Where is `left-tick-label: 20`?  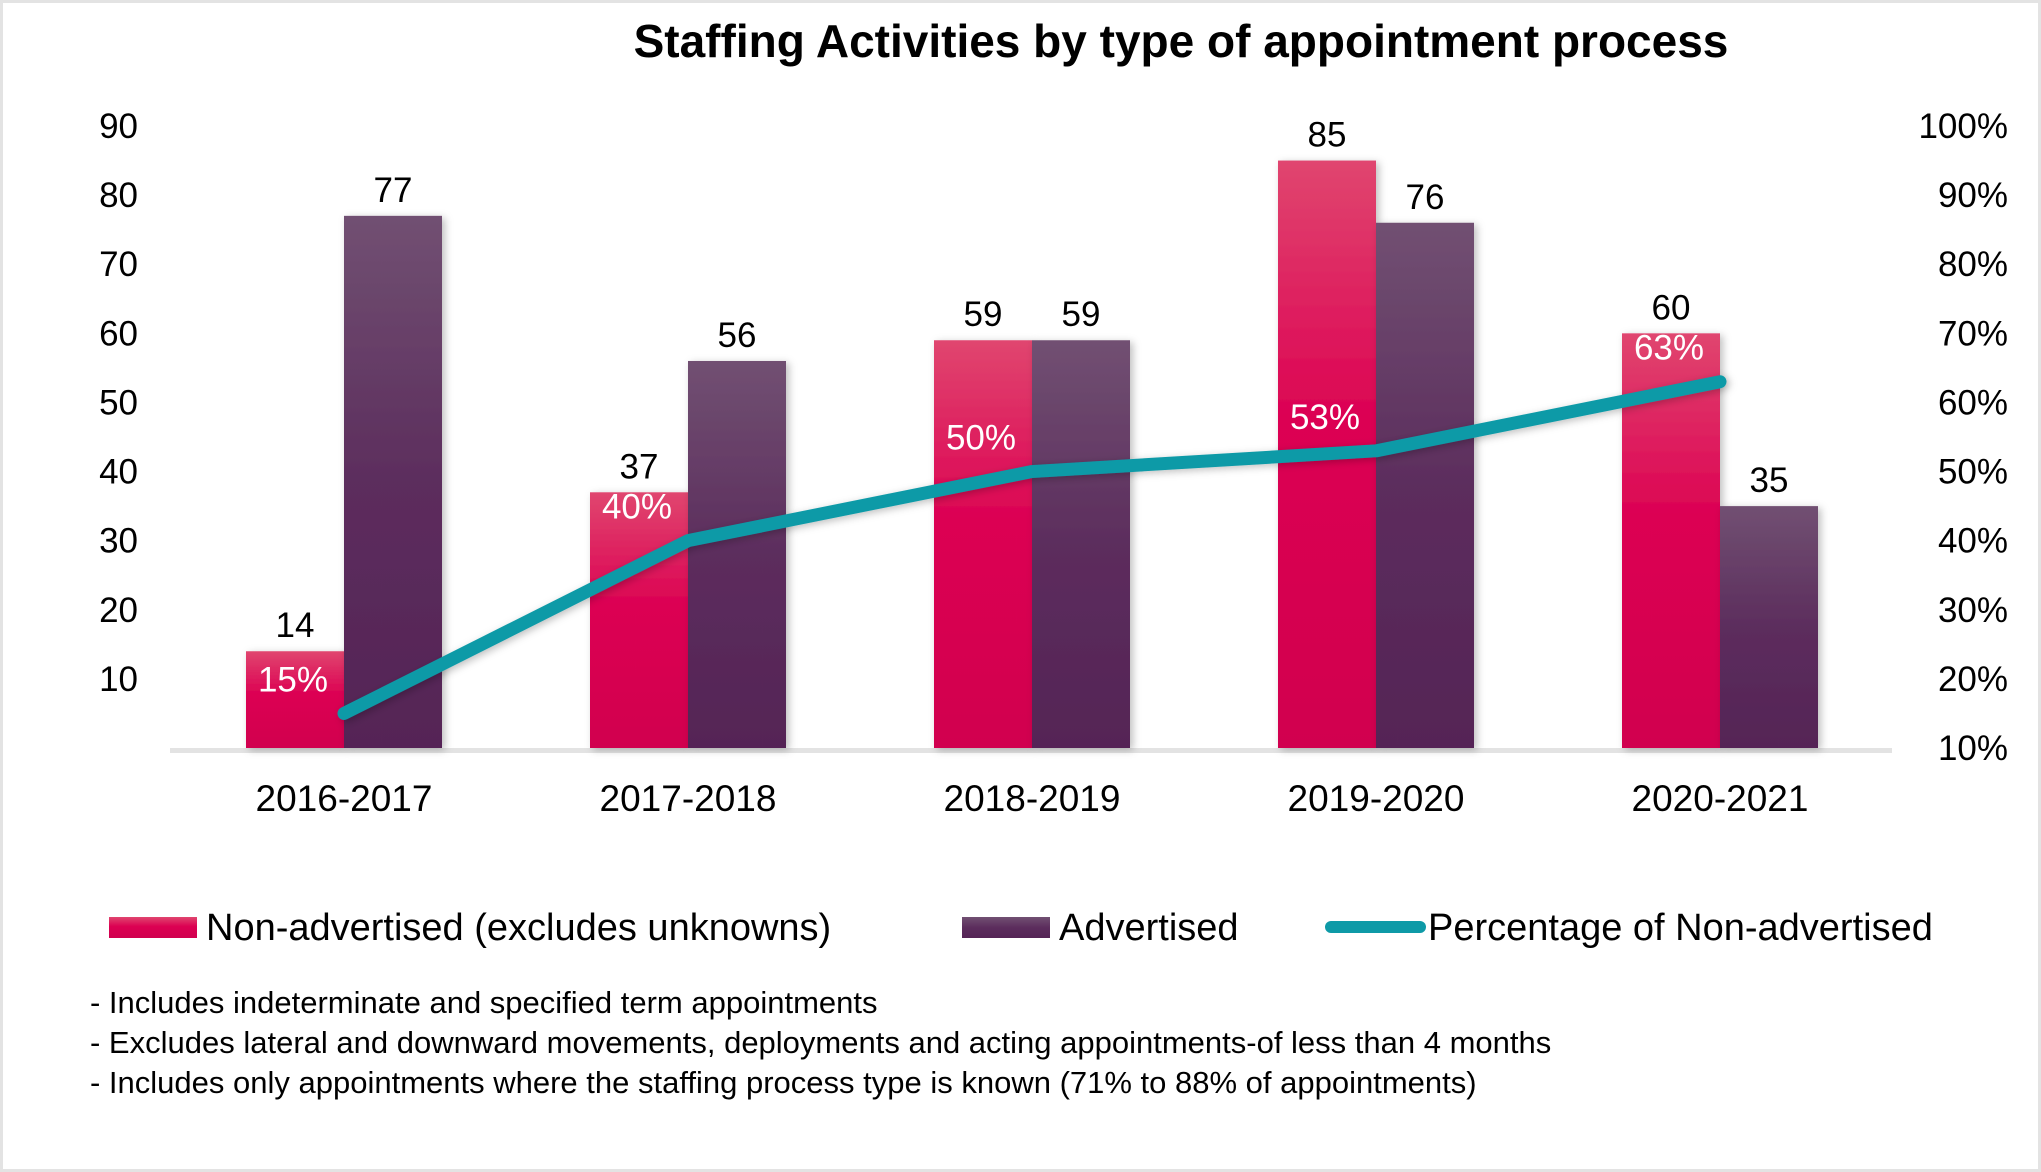 left-tick-label: 20 is located at coordinates (118, 610).